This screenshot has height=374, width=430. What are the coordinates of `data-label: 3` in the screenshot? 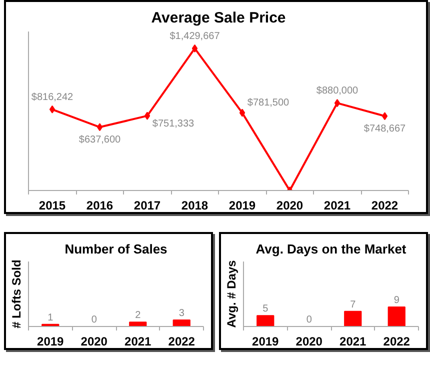 It's located at (181, 313).